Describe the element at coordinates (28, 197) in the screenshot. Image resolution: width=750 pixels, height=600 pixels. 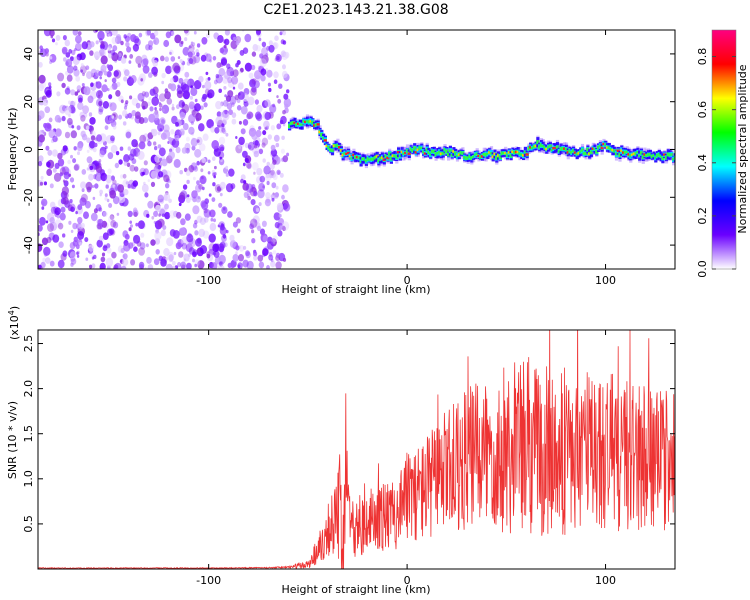
I see `y-tick-label: -20` at that location.